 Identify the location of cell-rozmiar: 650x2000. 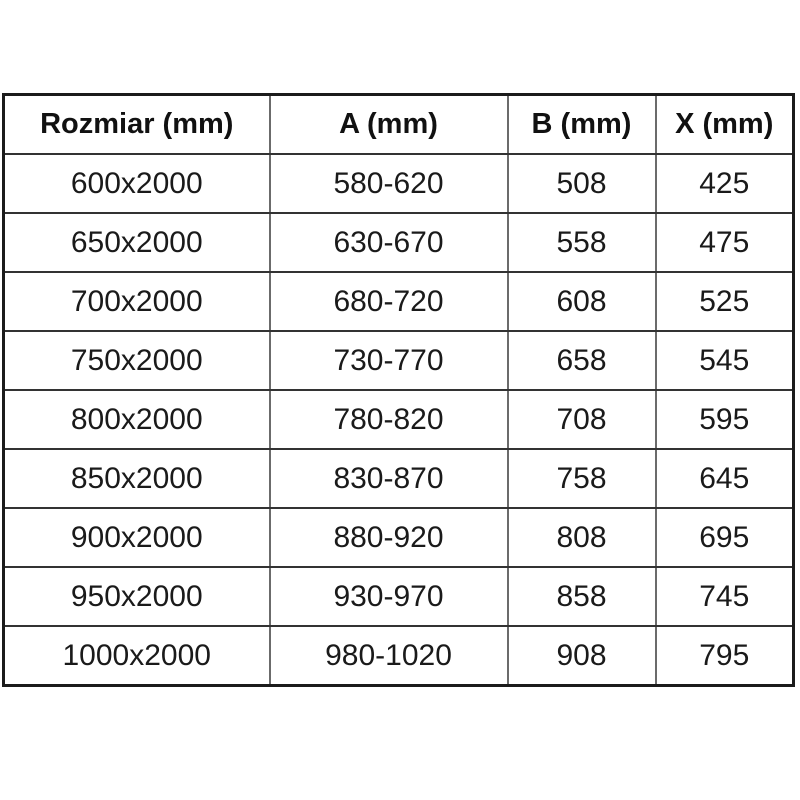
(136, 242).